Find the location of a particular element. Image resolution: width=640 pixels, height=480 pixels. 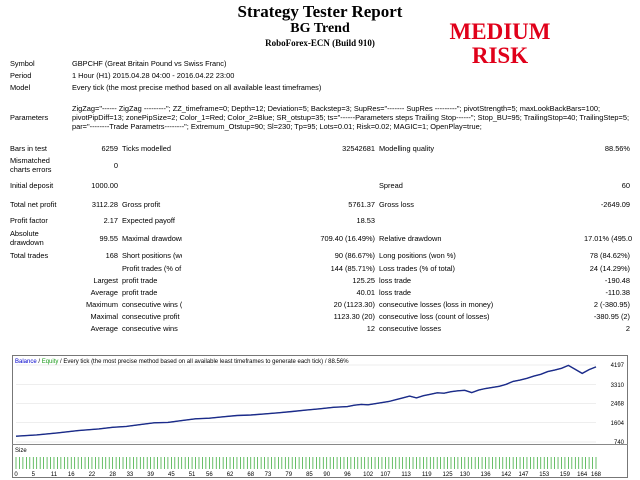

x-tick-label: 125 is located at coordinates (448, 475).